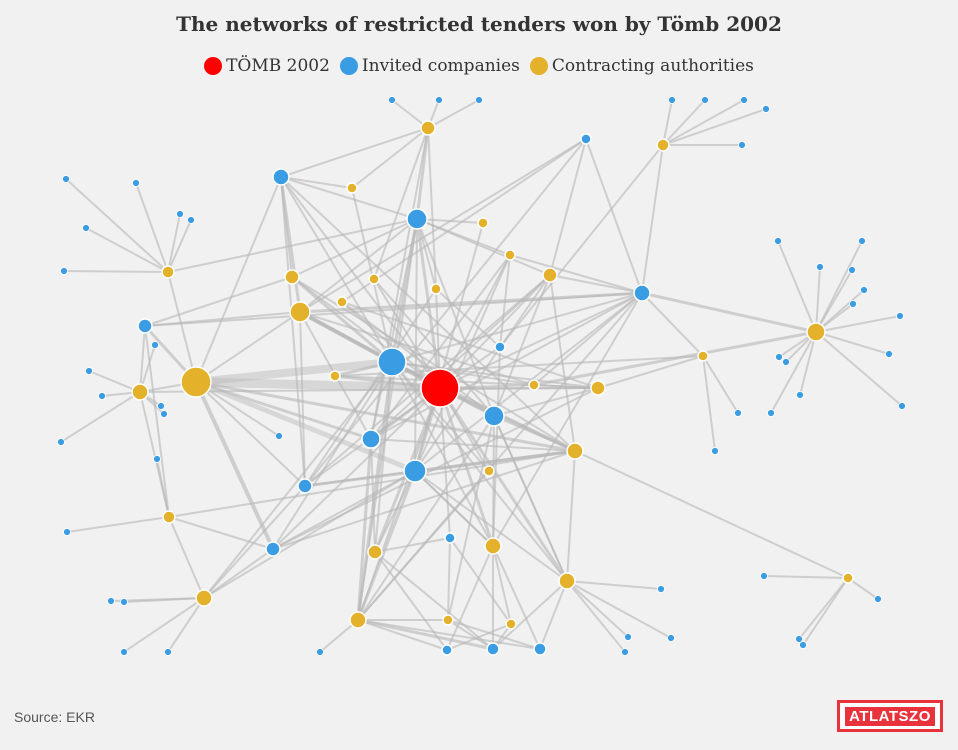 The width and height of the screenshot is (958, 750). Describe the element at coordinates (764, 576) in the screenshot. I see `node-company-L43` at that location.